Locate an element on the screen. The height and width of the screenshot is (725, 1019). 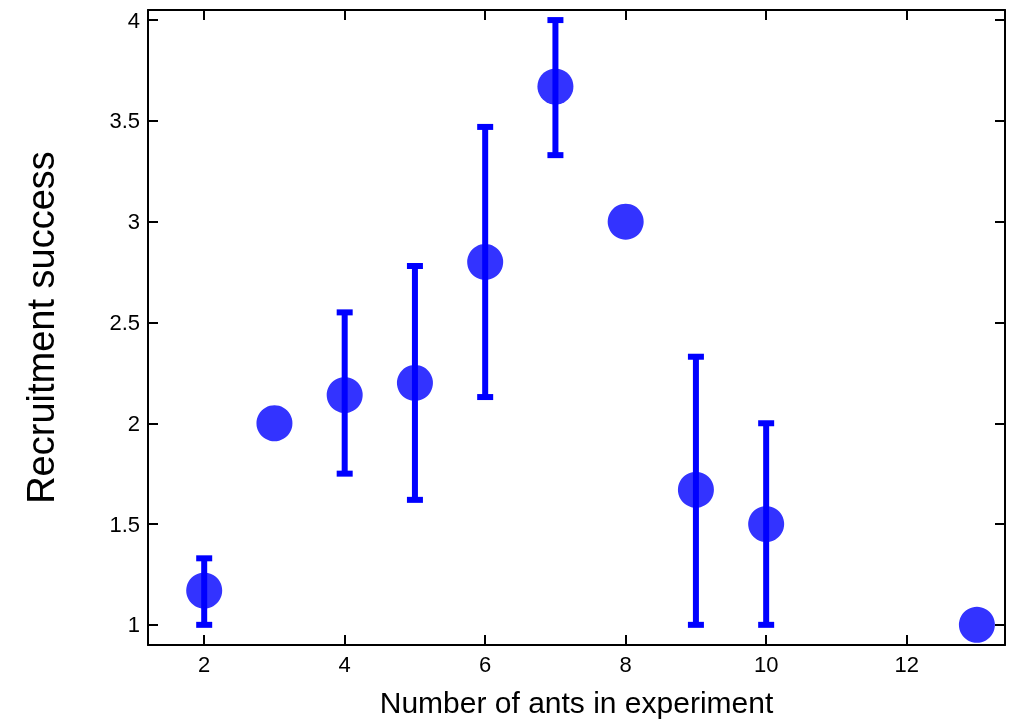
y-tick-label: 2 is located at coordinates (133, 423).